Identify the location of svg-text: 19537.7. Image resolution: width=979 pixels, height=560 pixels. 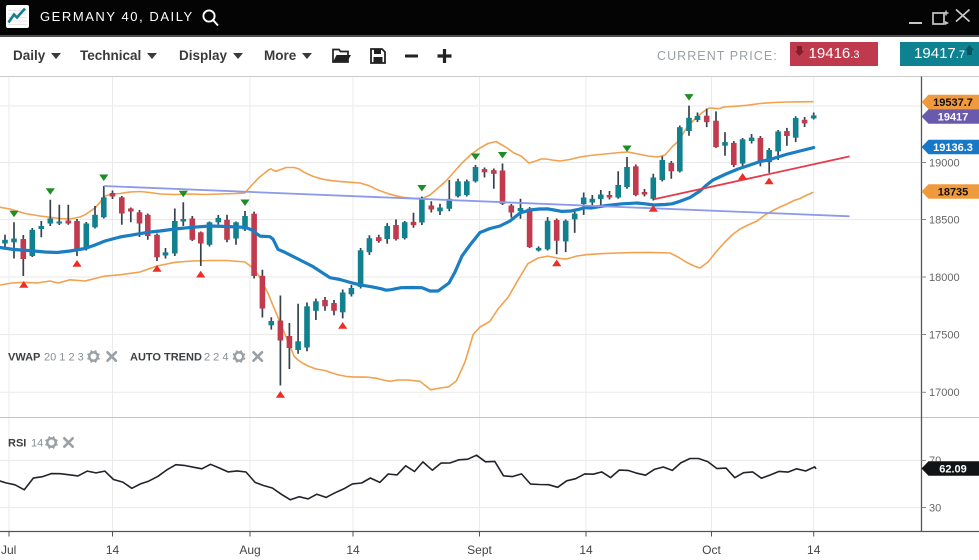
(953, 103).